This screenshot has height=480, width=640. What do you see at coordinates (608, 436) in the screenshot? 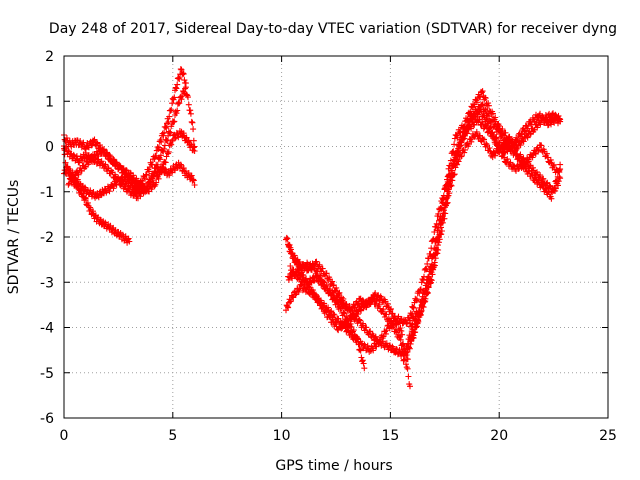
I see `x-tick-label: 25` at bounding box center [608, 436].